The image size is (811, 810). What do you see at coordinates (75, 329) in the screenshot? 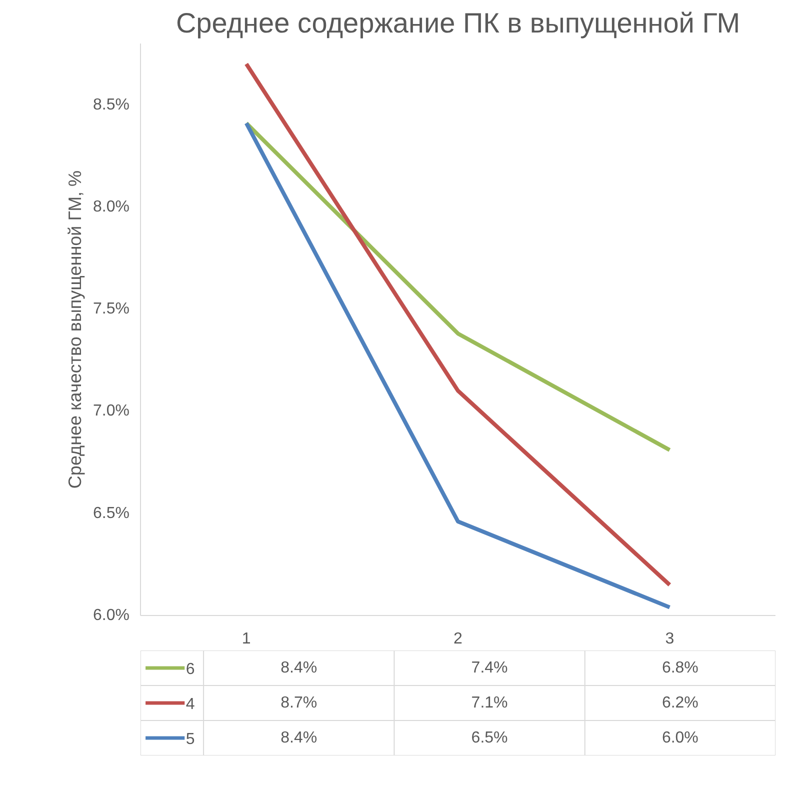
I see `y-axis-title: Среднее качество выпущенной ГМ, %` at bounding box center [75, 329].